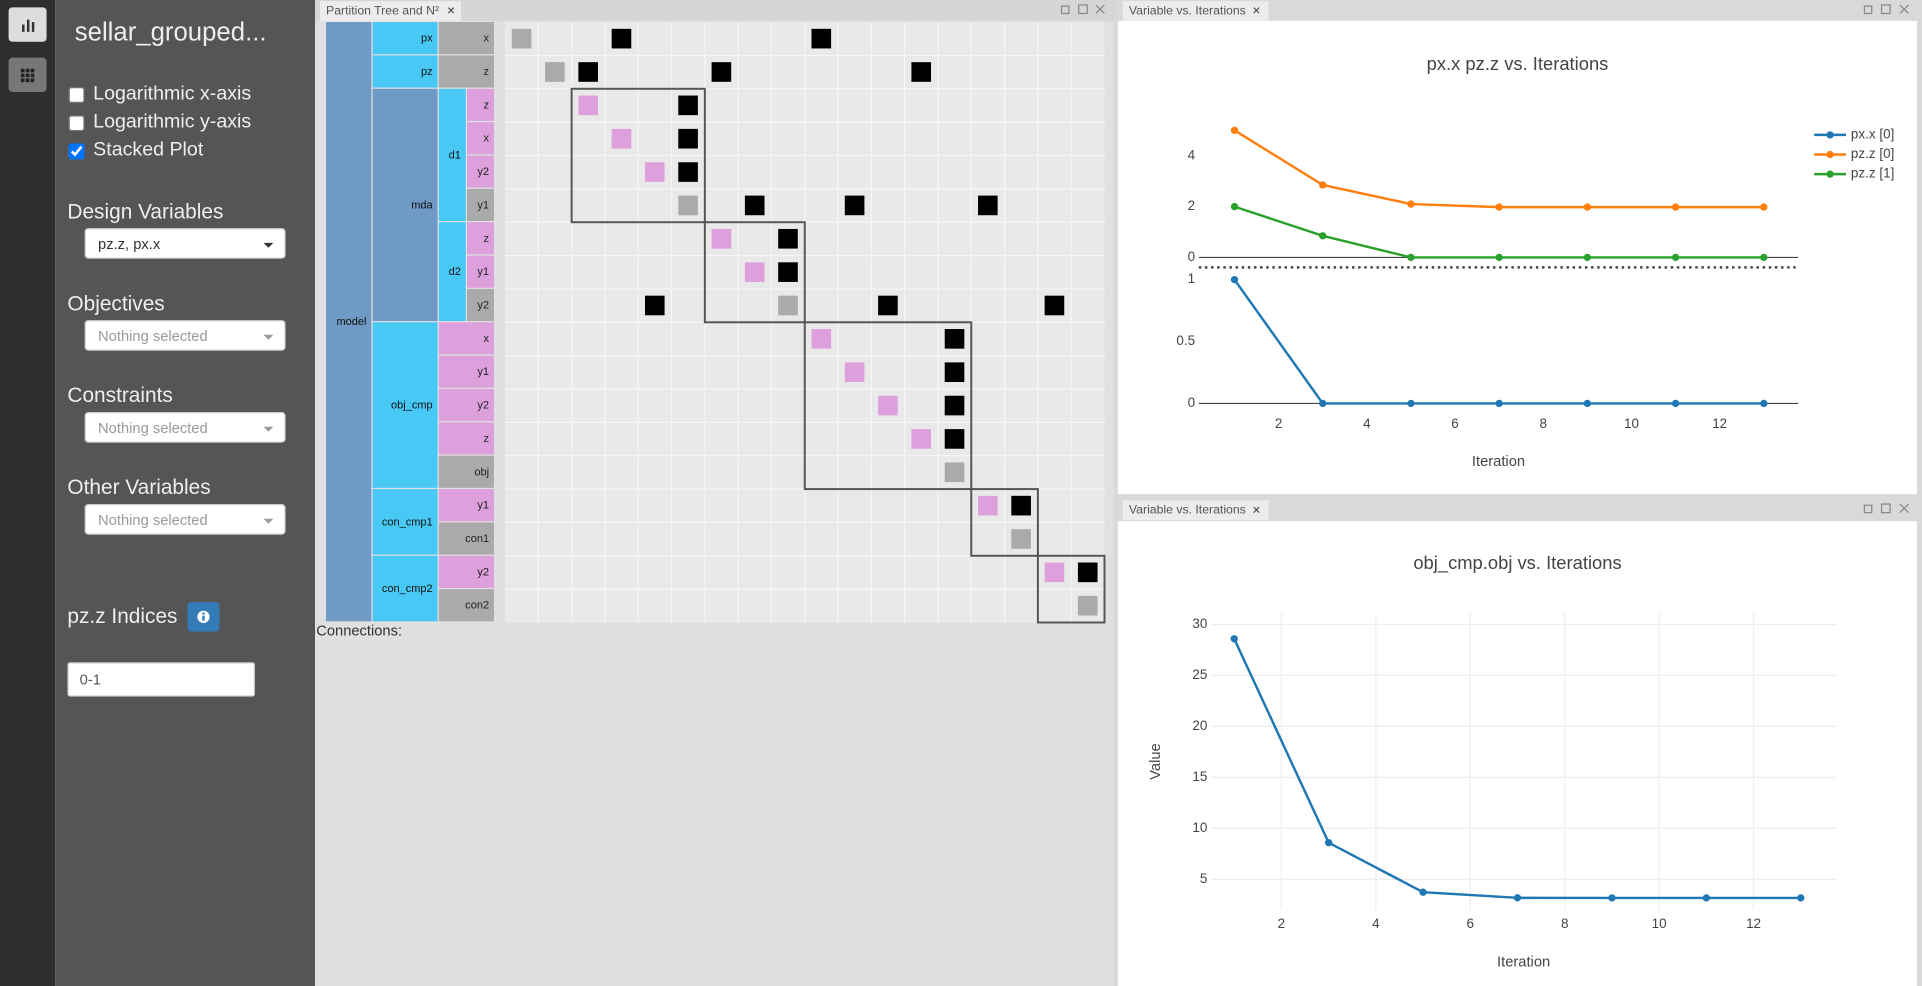  Describe the element at coordinates (159, 94) in the screenshot. I see `option: Logarithmic x-axis` at that location.